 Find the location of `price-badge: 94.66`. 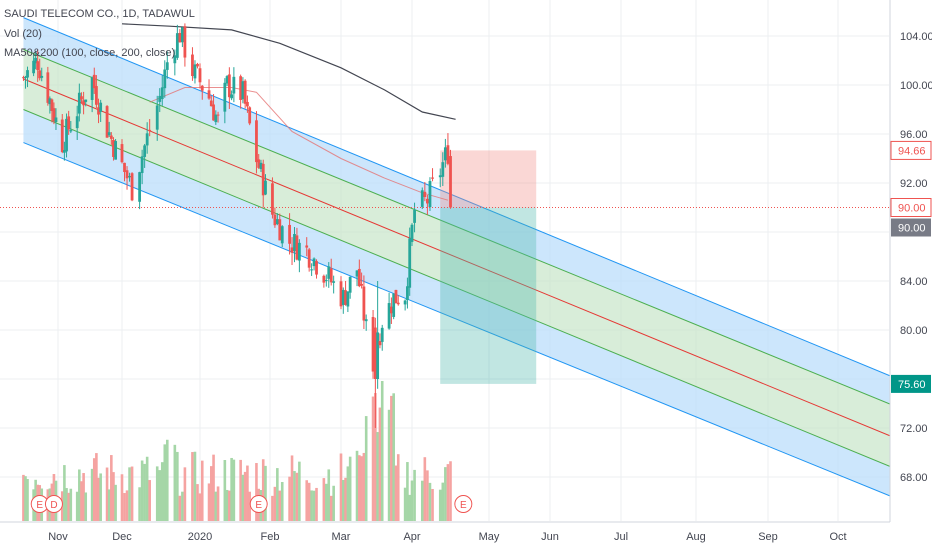

price-badge: 94.66 is located at coordinates (911, 150).